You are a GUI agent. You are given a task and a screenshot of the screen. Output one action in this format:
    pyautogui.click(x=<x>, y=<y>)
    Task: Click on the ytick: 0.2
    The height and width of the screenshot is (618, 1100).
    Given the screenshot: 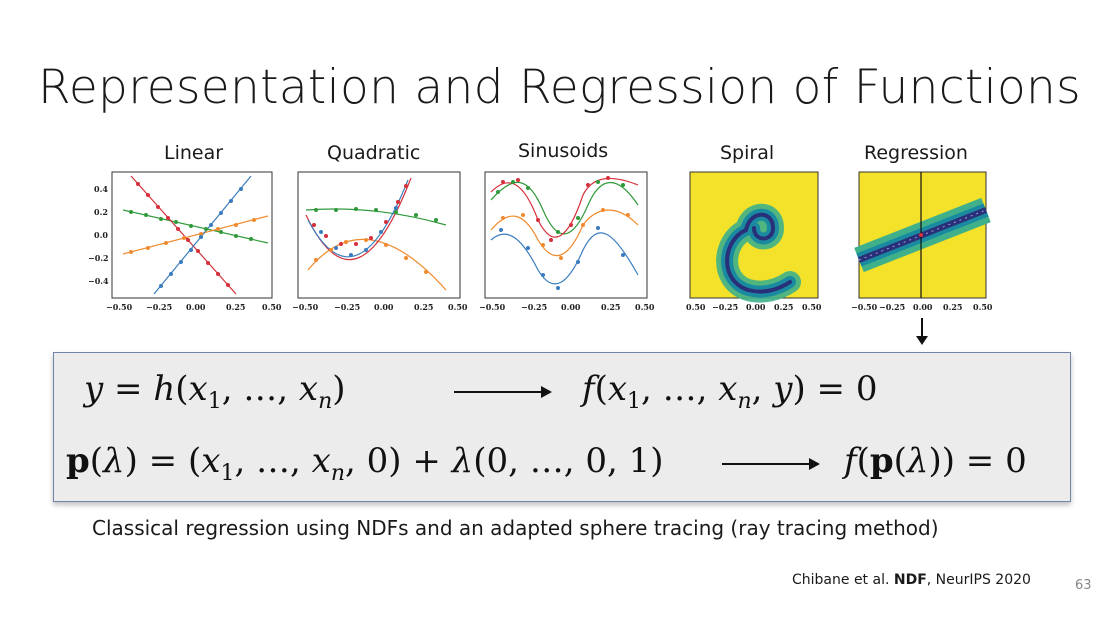 What is the action you would take?
    pyautogui.click(x=101, y=212)
    